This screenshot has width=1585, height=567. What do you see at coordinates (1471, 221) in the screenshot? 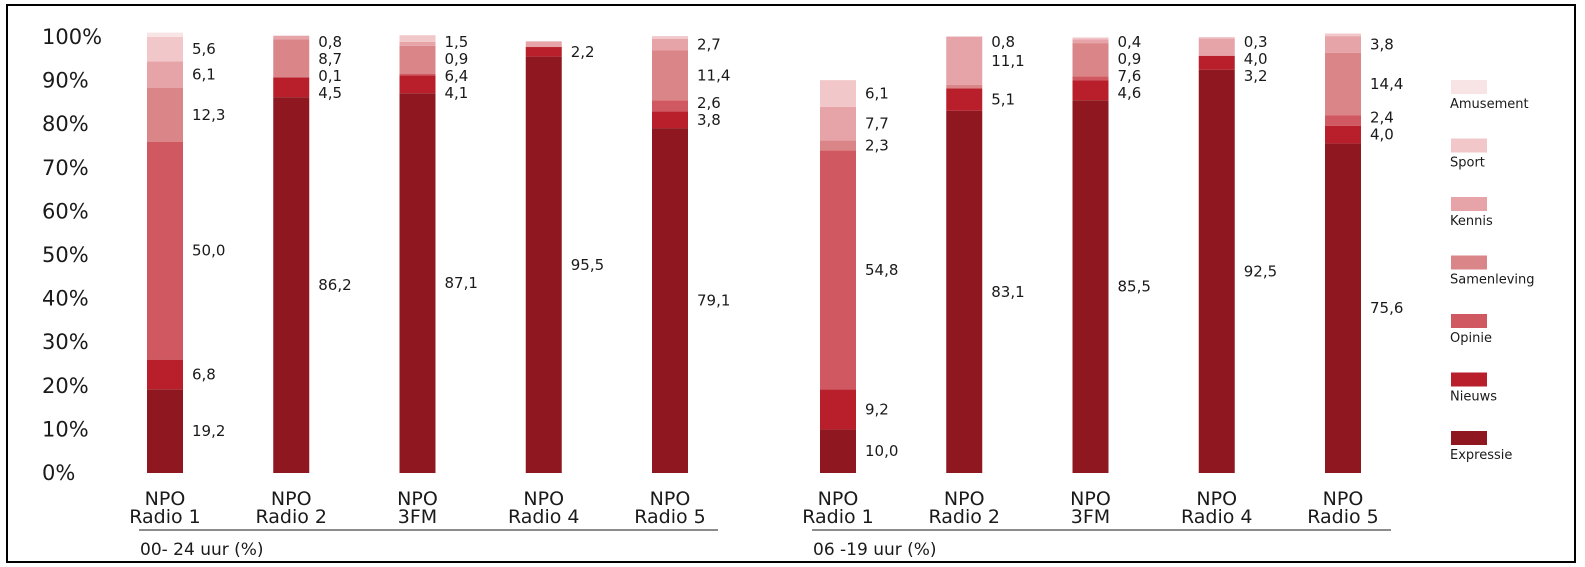
I see `legend-label: Kennis` at bounding box center [1471, 221].